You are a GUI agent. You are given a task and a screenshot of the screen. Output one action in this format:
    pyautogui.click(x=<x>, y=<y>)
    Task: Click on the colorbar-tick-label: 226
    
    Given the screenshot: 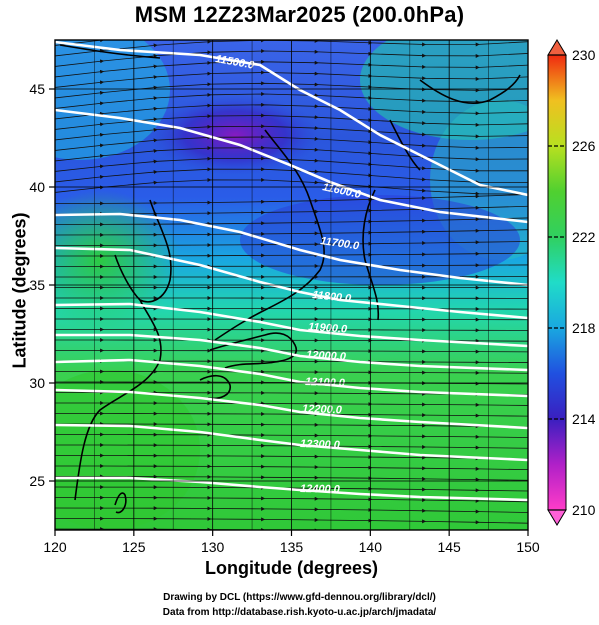 What is the action you would take?
    pyautogui.click(x=584, y=146)
    